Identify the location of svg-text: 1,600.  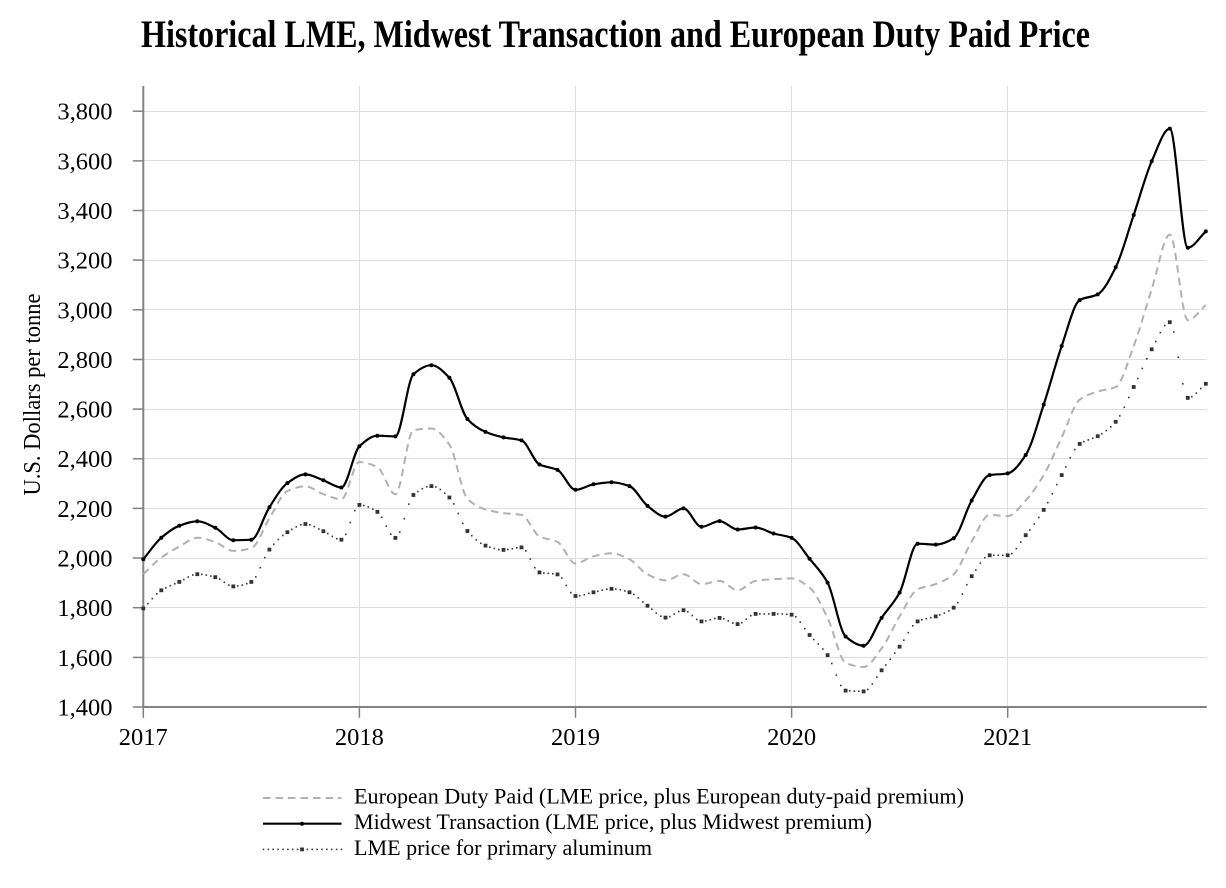
(84, 658).